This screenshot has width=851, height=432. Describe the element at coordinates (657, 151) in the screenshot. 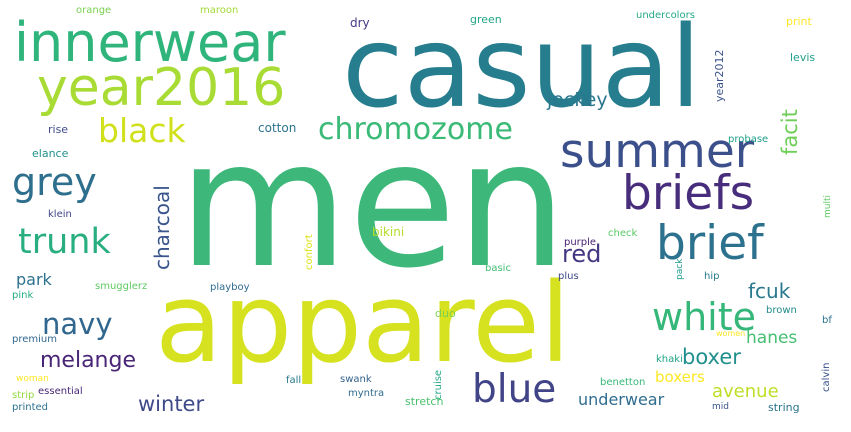

I see `cloud-word: summer` at that location.